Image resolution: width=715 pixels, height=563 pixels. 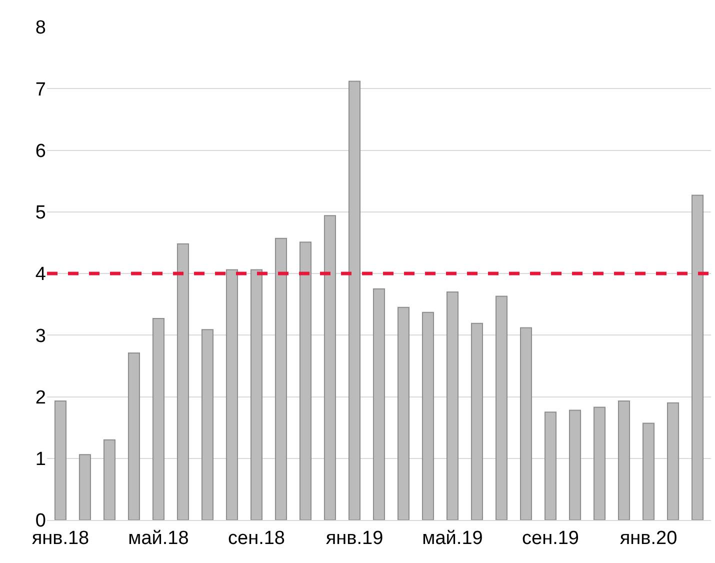 I want to click on y-tick-label: 2, so click(x=40, y=397).